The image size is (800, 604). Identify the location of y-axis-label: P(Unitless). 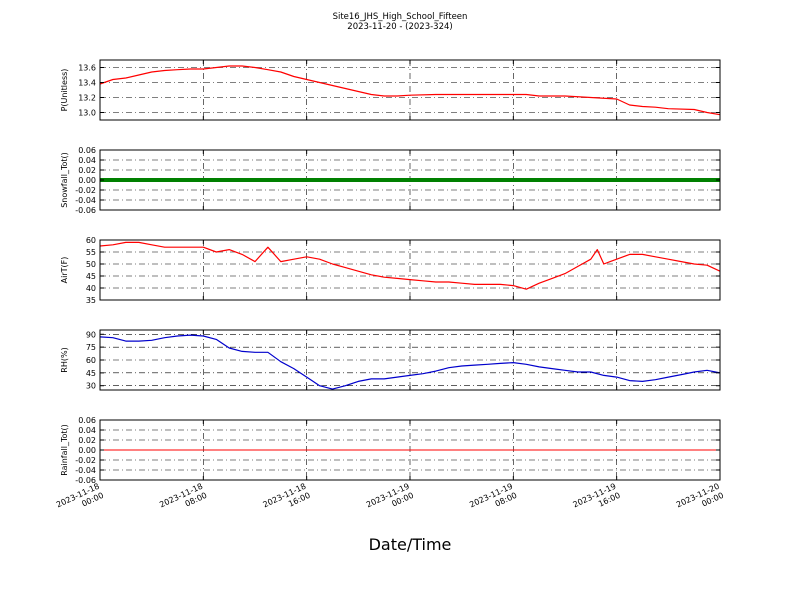
(64, 90).